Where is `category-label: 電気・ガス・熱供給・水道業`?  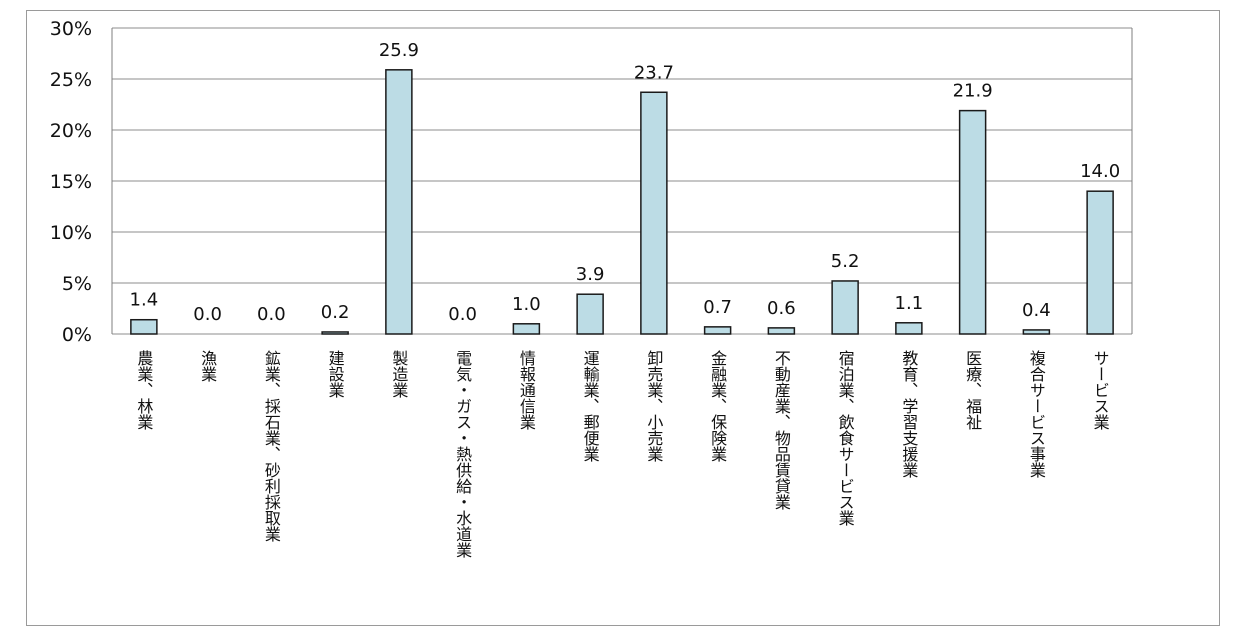
category-label: 電気・ガス・熱供給・水道業 is located at coordinates (462, 454).